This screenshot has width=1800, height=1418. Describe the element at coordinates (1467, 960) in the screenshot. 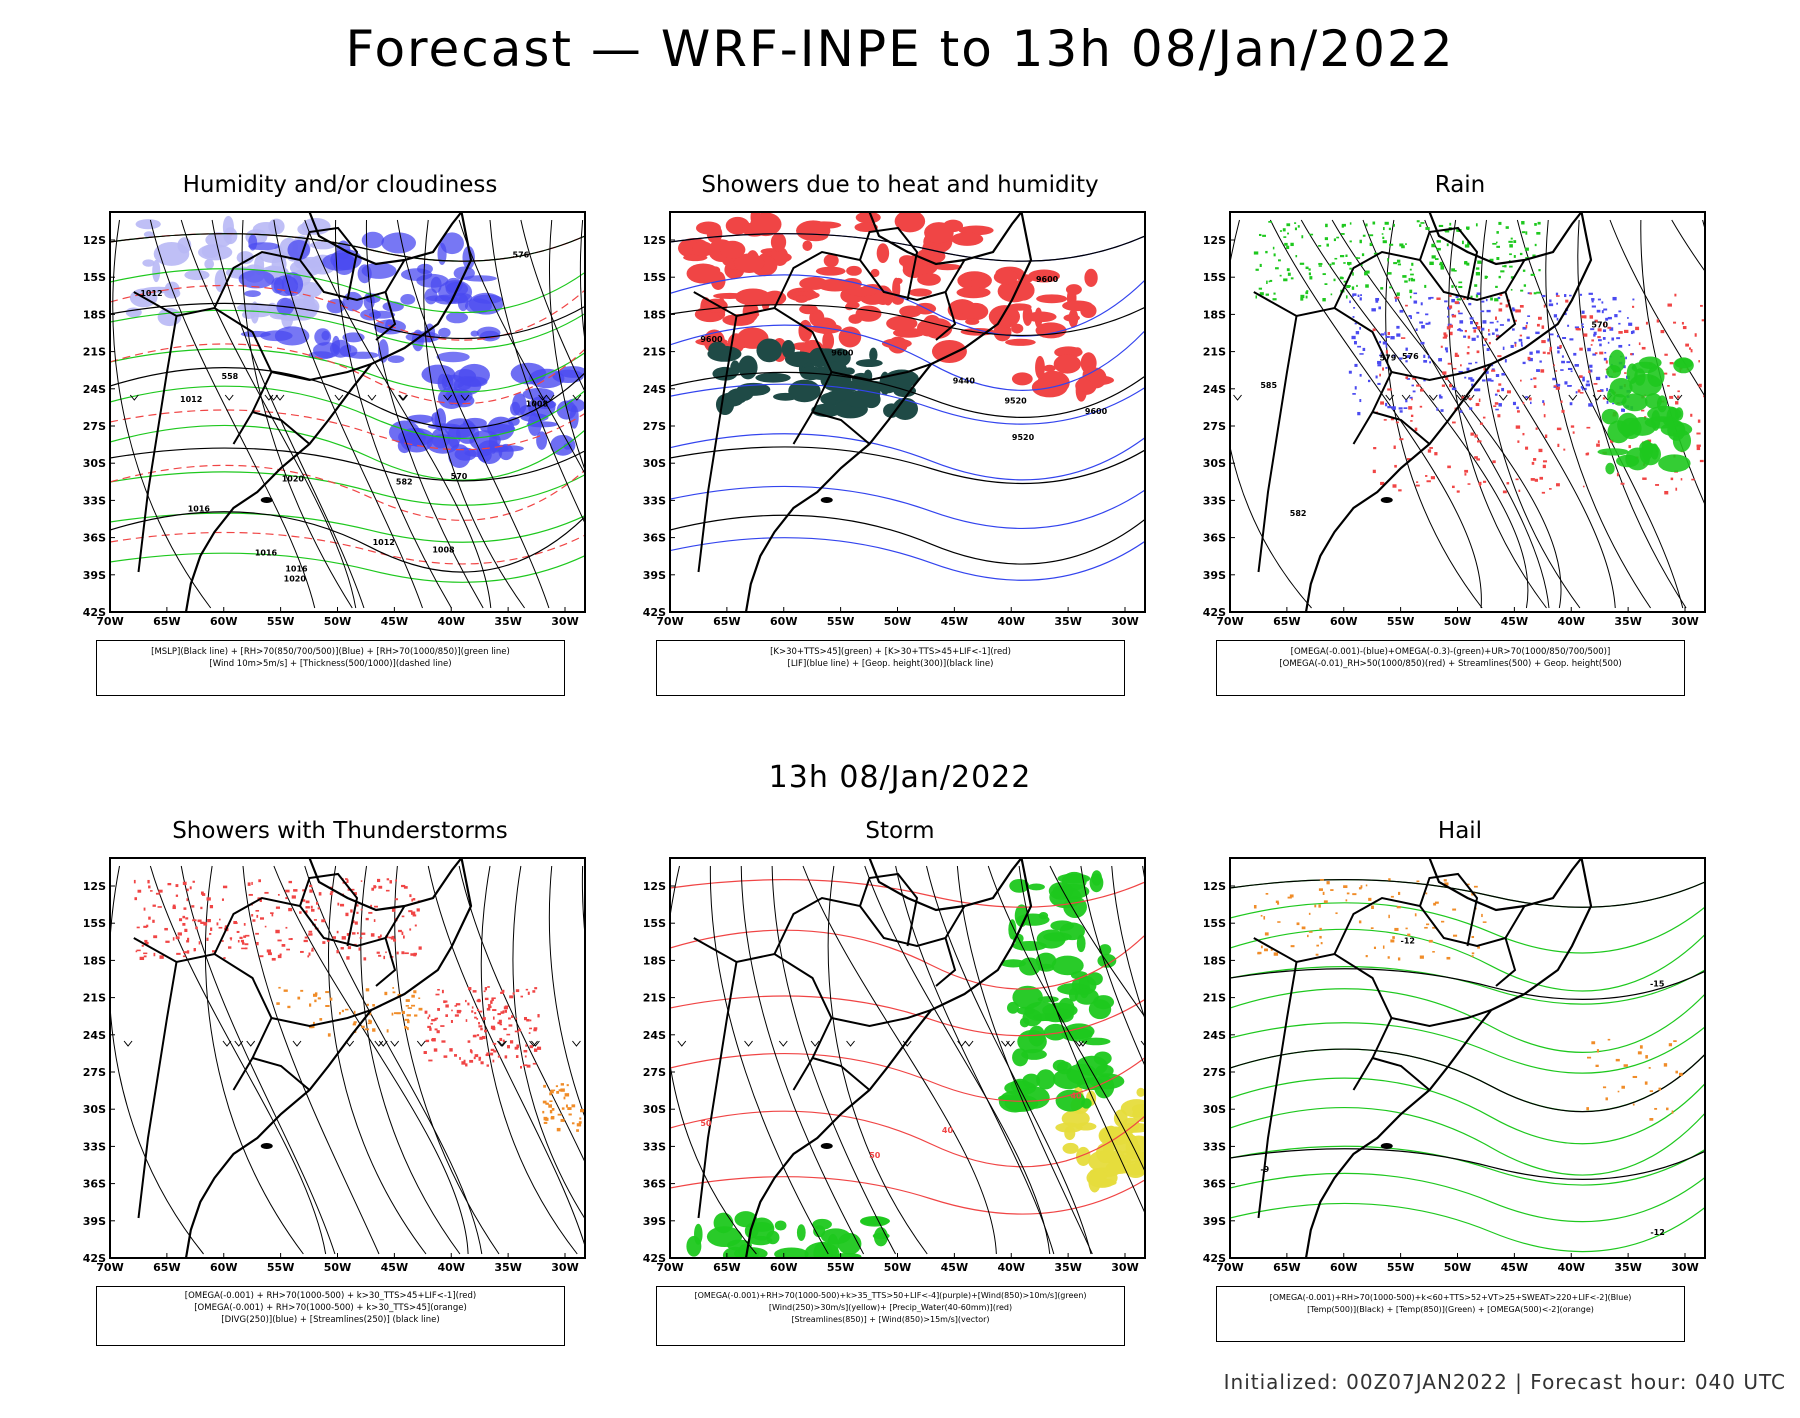

I see `temp850-line` at that location.